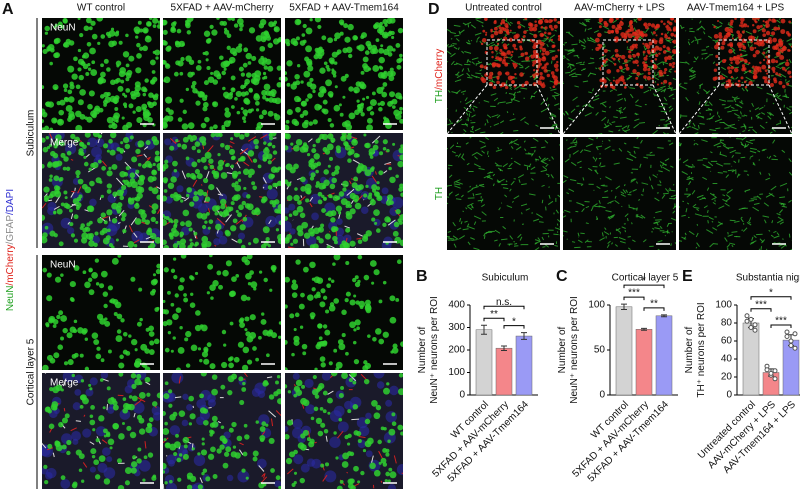 The height and width of the screenshot is (501, 800). Describe the element at coordinates (781, 326) in the screenshot. I see `significance-bracket` at that location.